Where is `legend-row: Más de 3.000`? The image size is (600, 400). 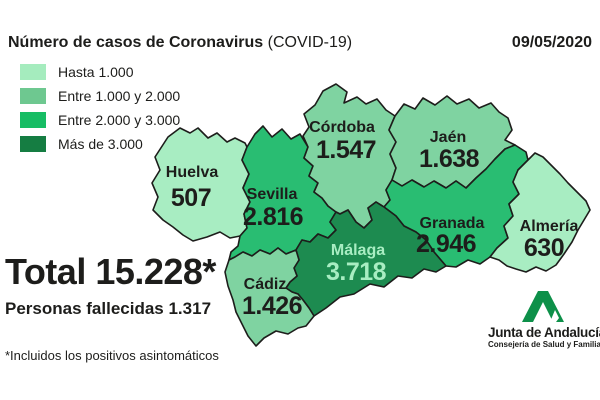
legend-row: Más de 3.000 is located at coordinates (100, 144).